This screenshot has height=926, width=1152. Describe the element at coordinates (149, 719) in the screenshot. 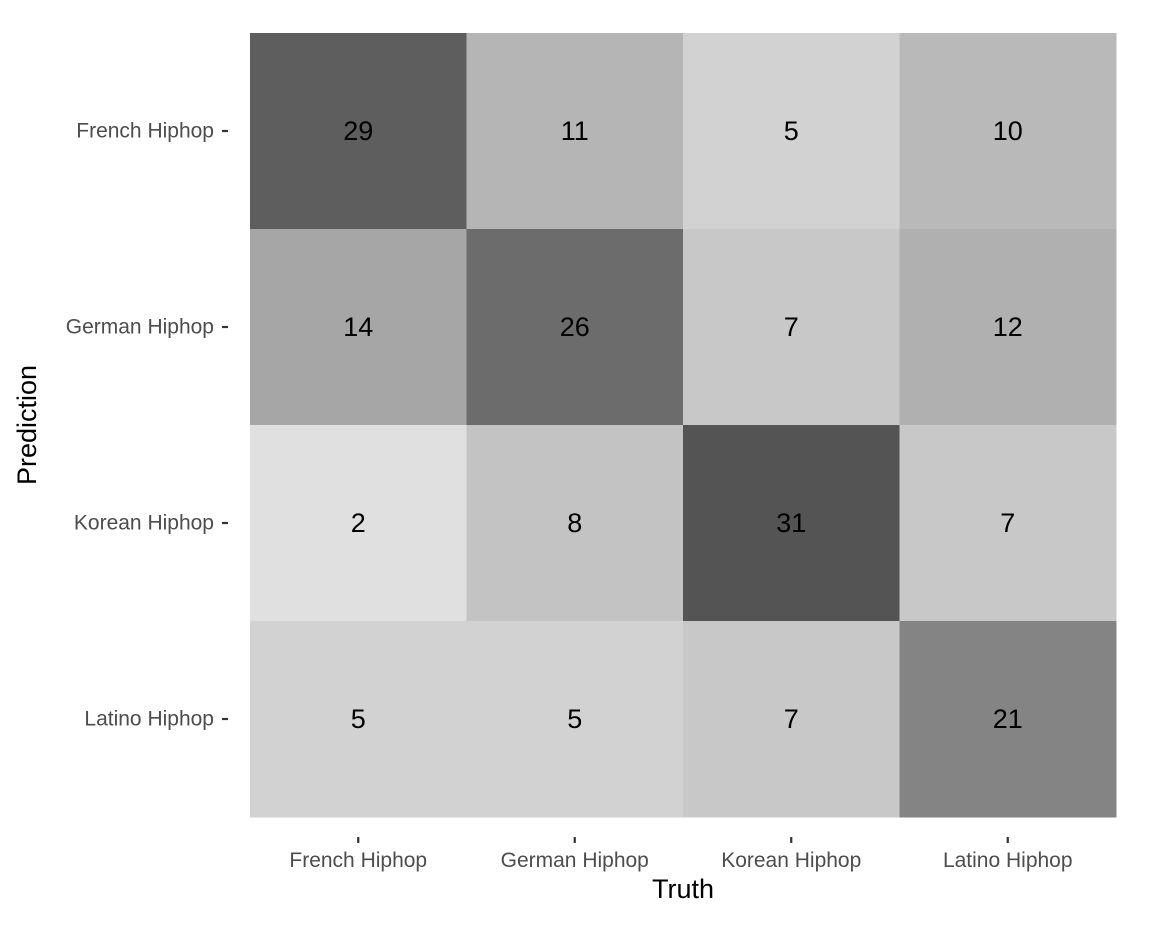

I see `y-tick-label: Latino Hiphop` at that location.